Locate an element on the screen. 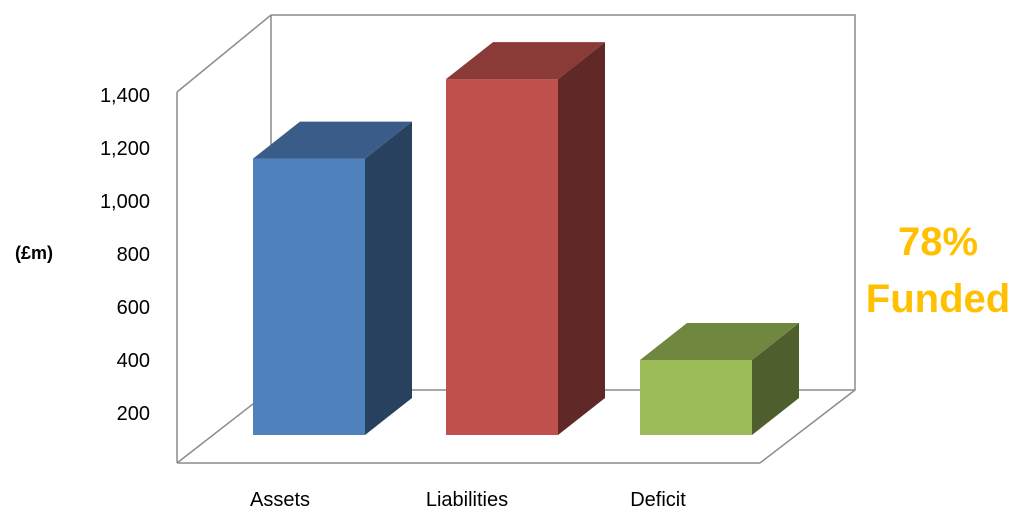 This screenshot has width=1014, height=519. y-tick-label: 400 is located at coordinates (133, 361).